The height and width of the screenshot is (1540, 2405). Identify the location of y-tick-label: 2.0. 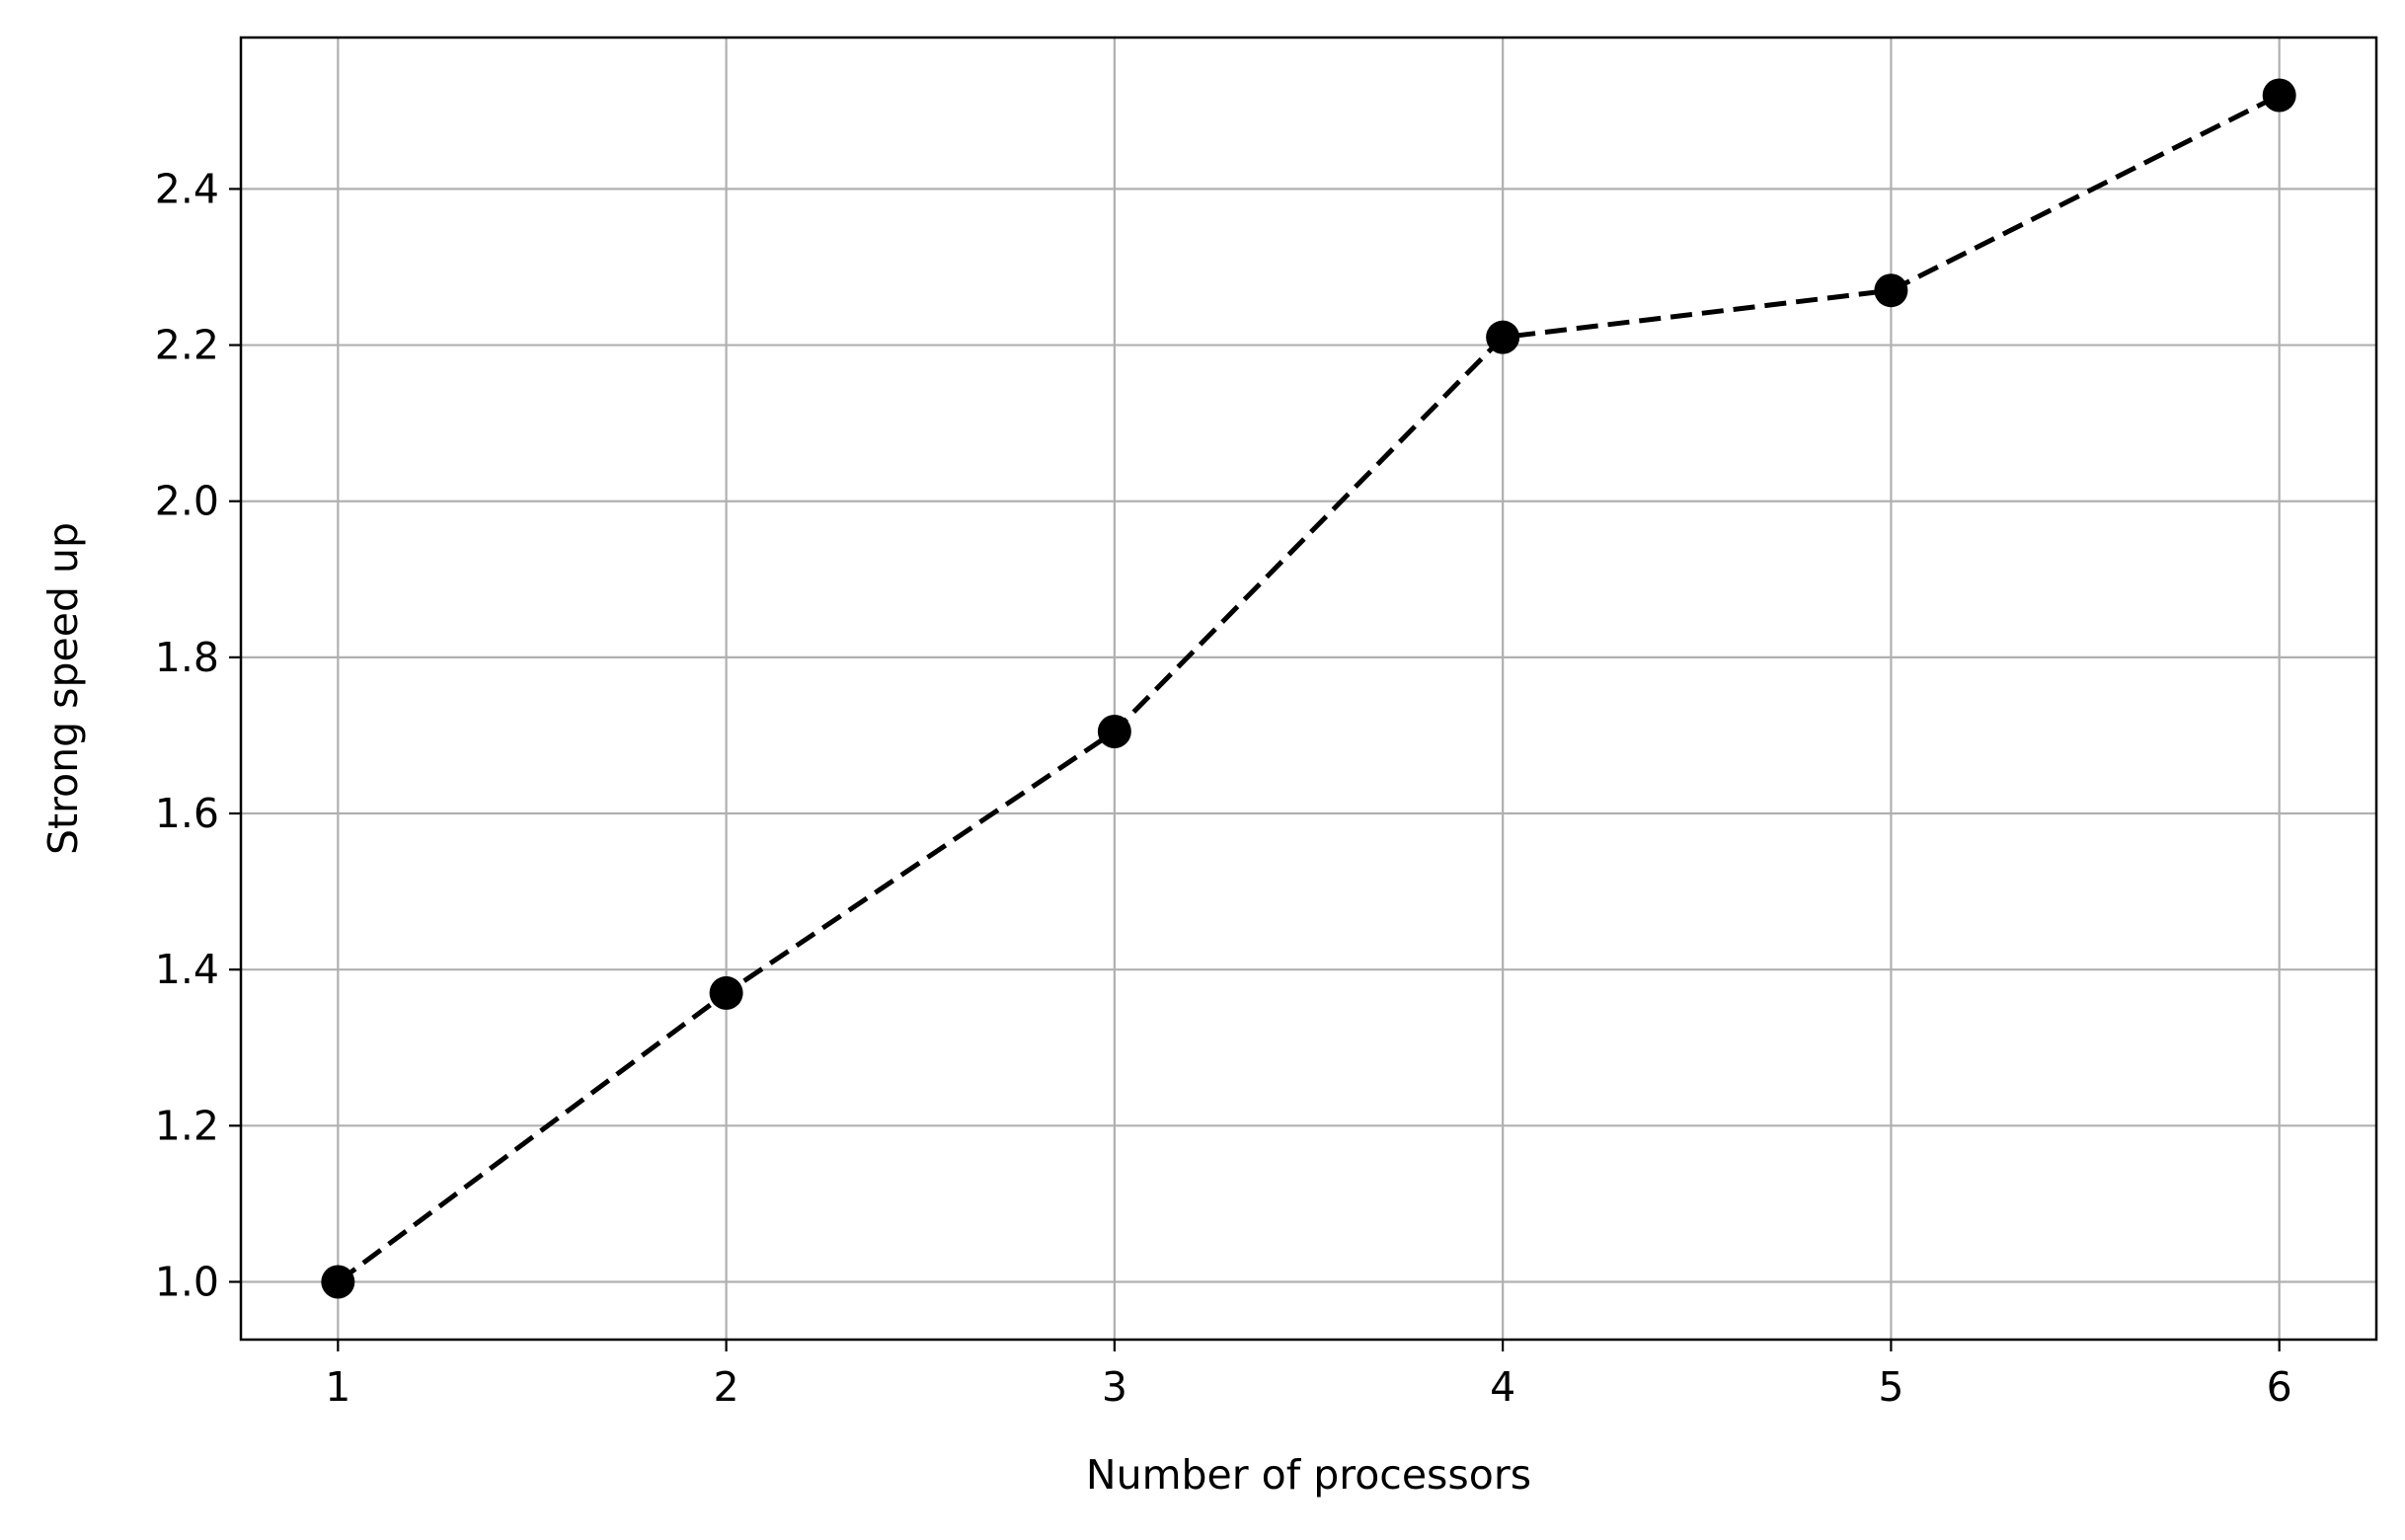
(187, 501).